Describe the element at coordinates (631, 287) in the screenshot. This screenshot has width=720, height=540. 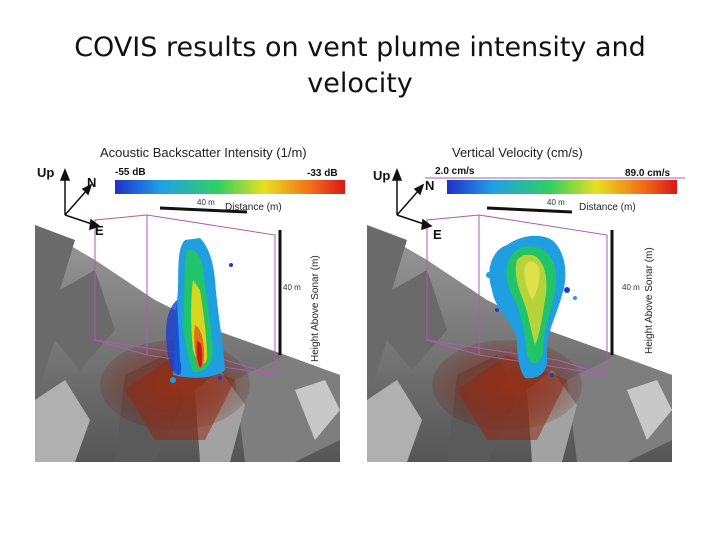
I see `velocity-height-scale-label: 40 m` at that location.